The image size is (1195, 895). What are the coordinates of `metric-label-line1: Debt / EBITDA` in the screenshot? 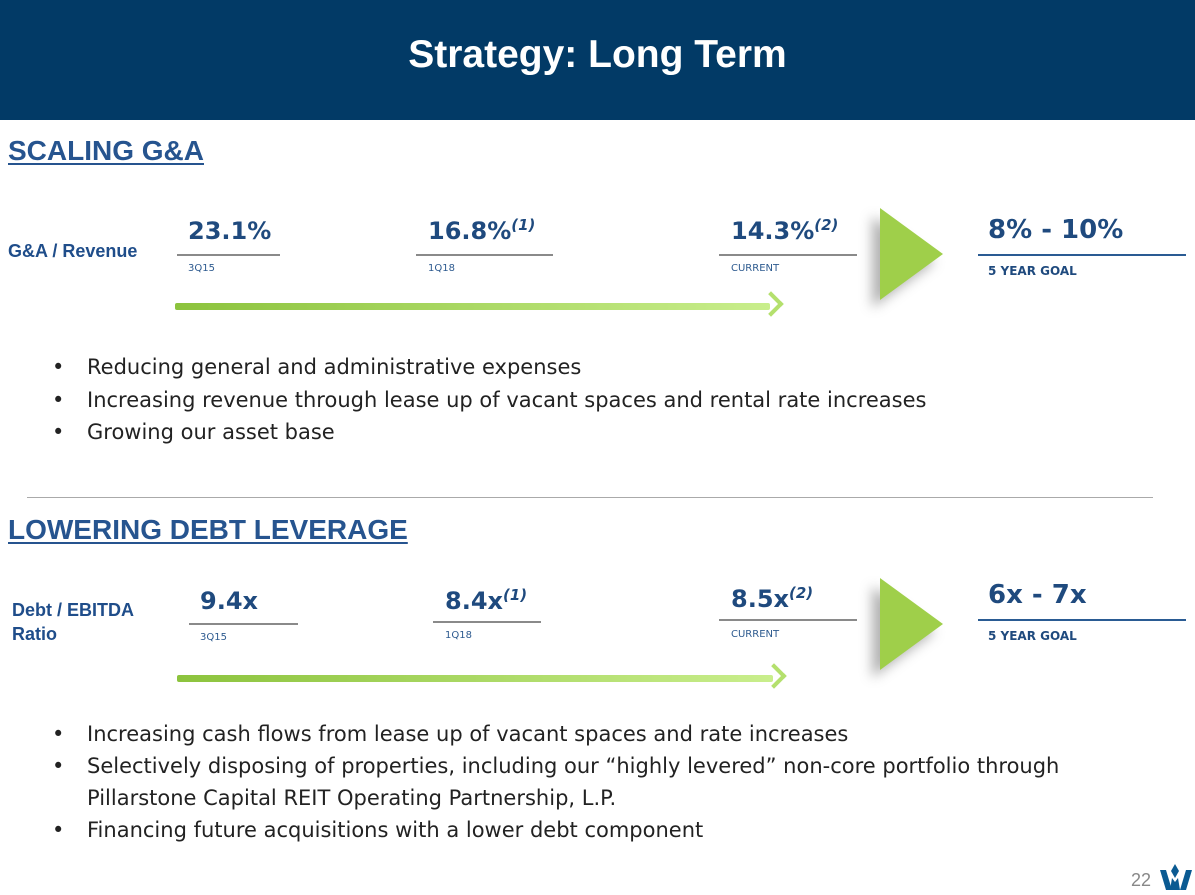 It's located at (73, 610).